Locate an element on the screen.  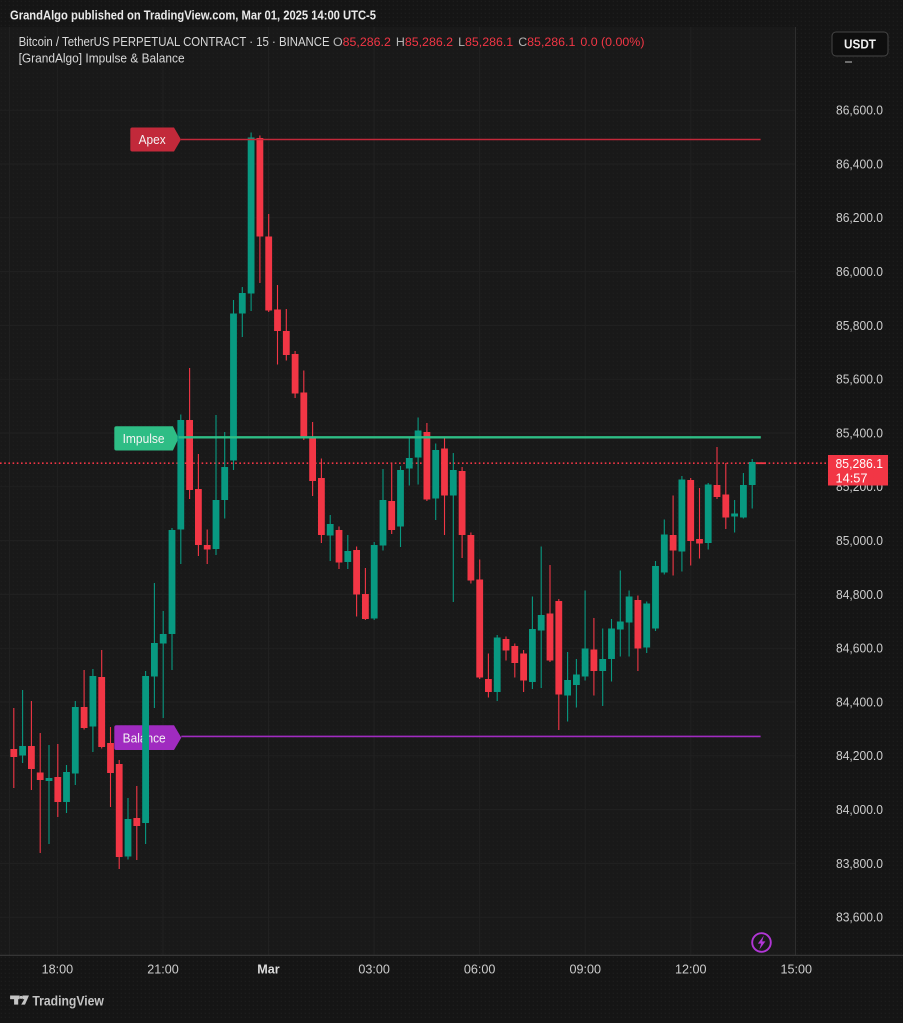
svg-text: Mar is located at coordinates (268, 970).